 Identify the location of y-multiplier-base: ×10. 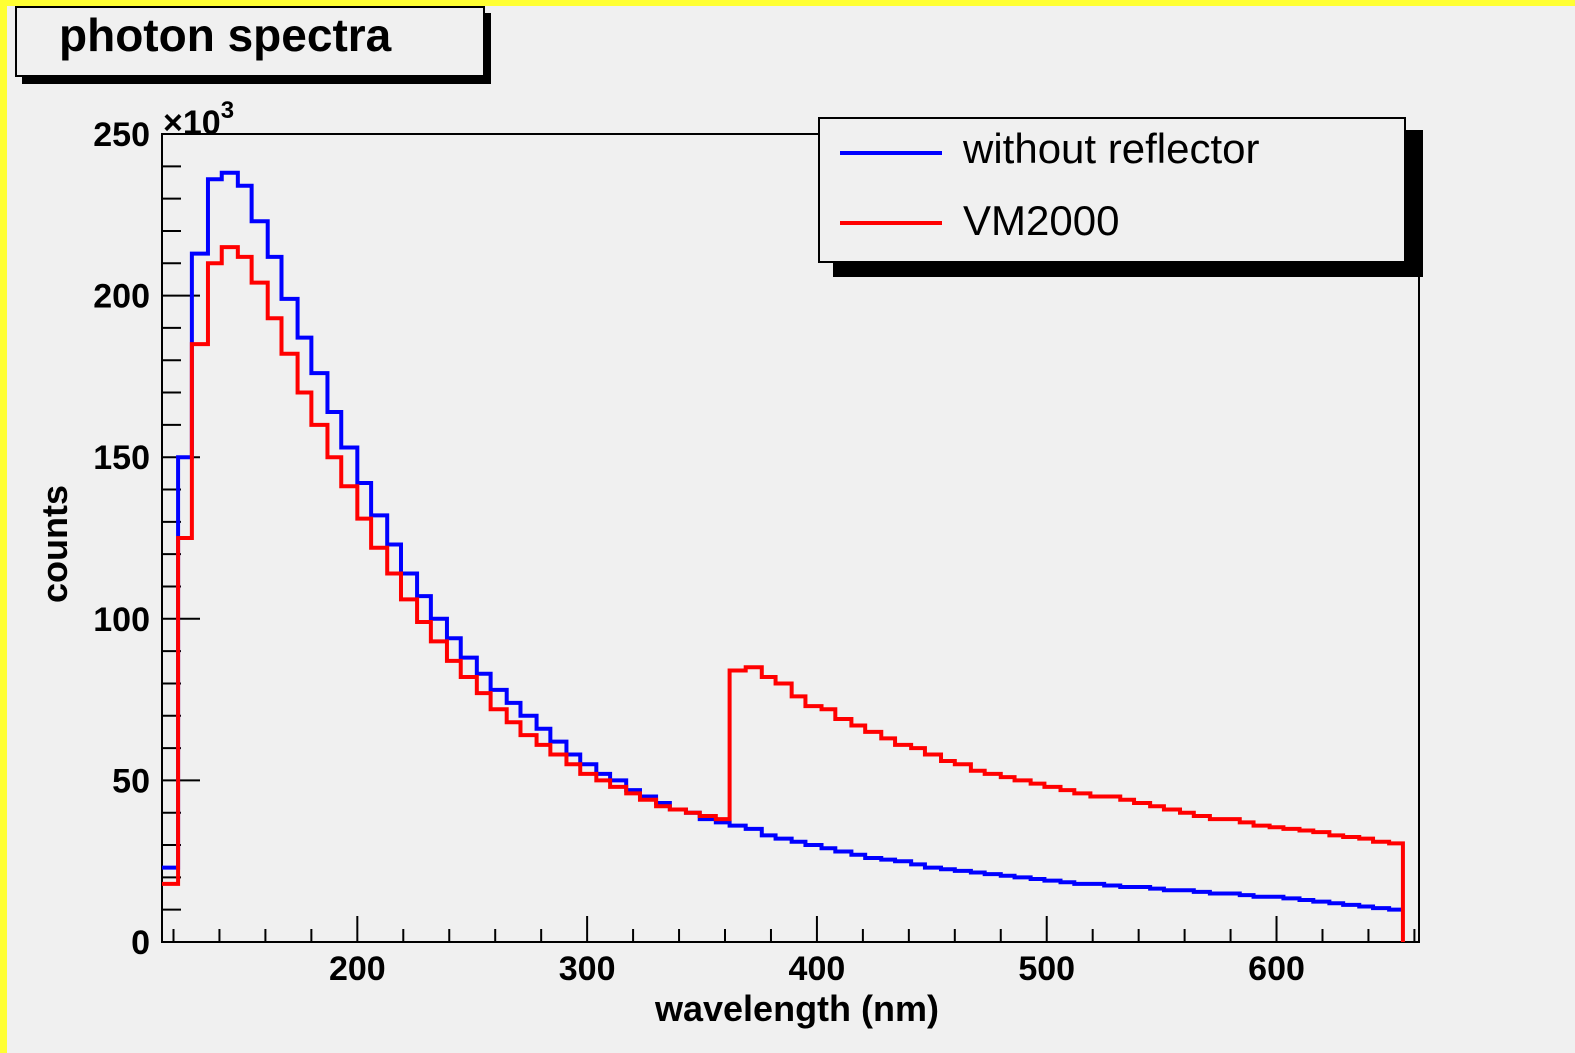
(192, 123).